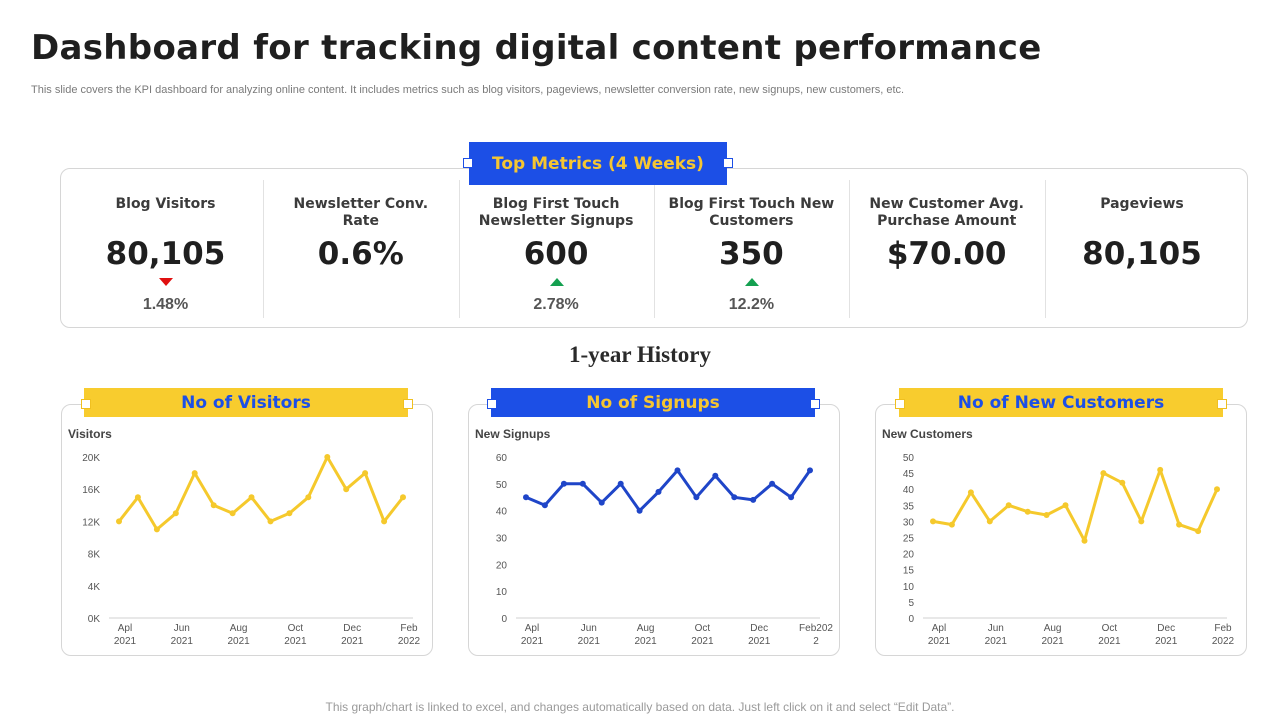  Describe the element at coordinates (502, 485) in the screenshot. I see `y-tick-label: 50` at that location.